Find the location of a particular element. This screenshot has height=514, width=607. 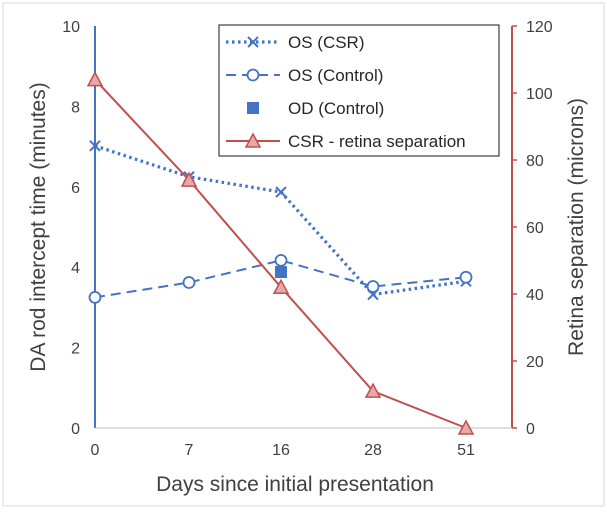

series-os-control is located at coordinates (280, 278).